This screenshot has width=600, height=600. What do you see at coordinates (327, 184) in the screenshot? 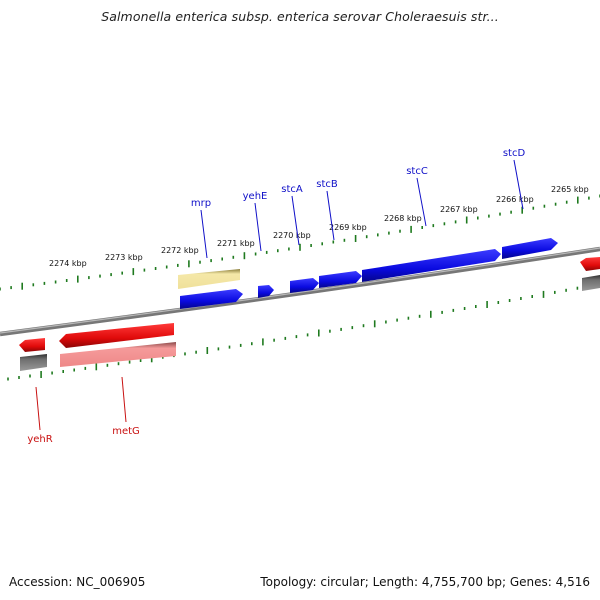
I see `gene-label-stcB: stcB` at bounding box center [327, 184].